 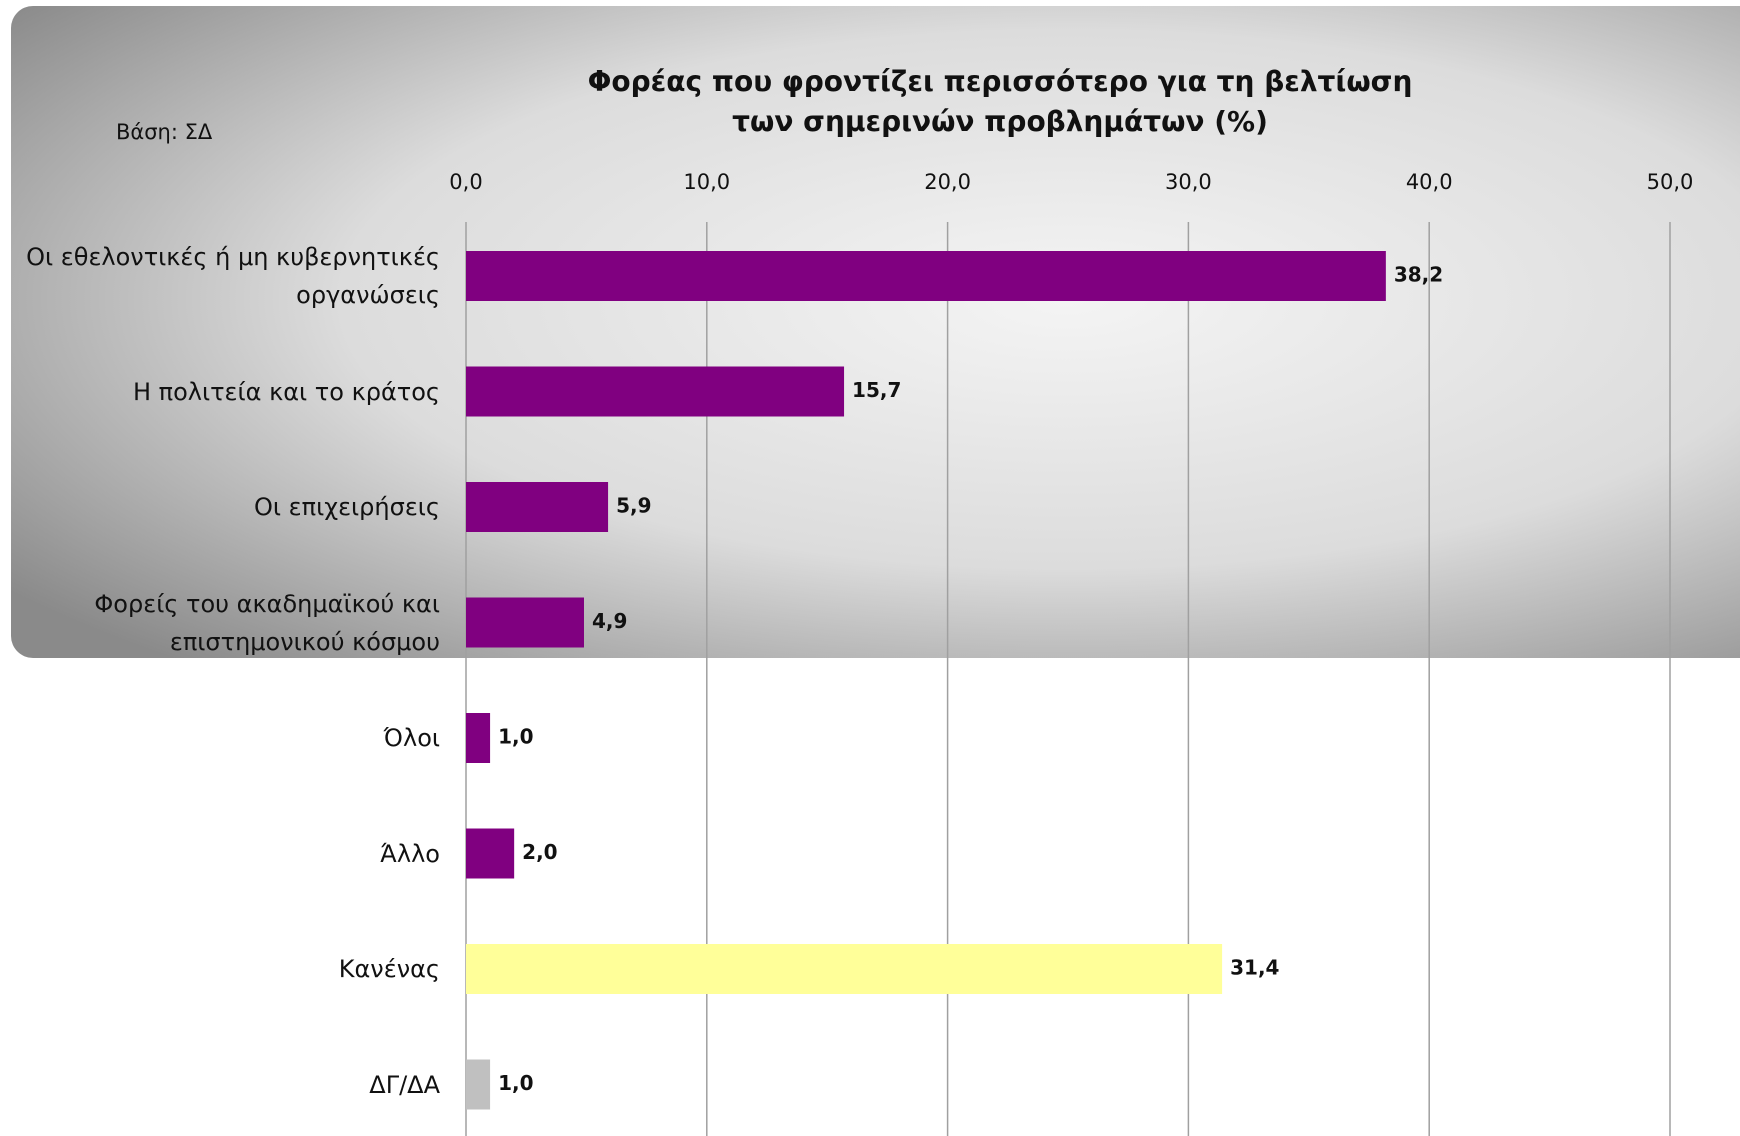 I want to click on category-label: Όλοι, so click(x=411, y=738).